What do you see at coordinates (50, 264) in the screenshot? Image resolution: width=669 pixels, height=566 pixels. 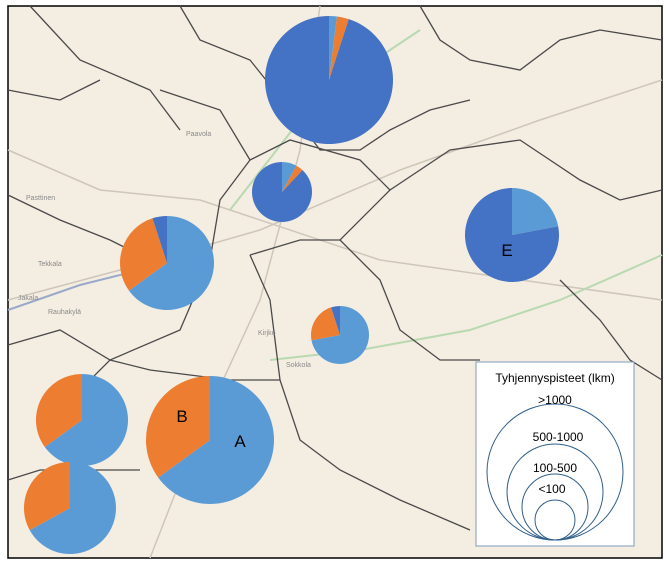 I see `place-name: Tekkala` at bounding box center [50, 264].